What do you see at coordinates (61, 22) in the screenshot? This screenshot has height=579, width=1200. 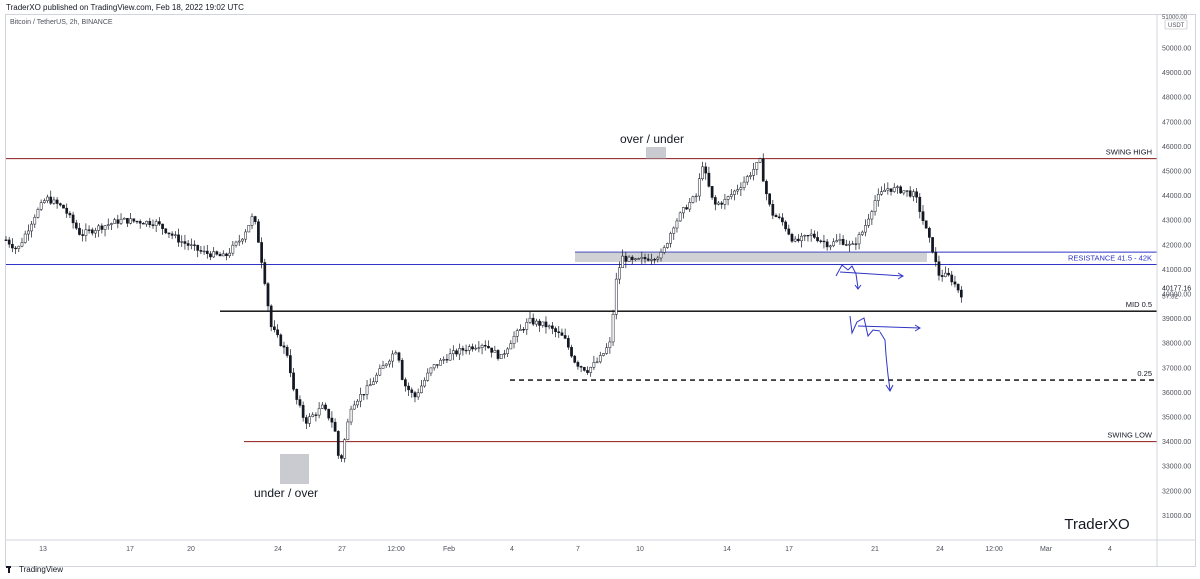 I see `symbol-legend: Bitcoin / TetherUS, 2h, BINANCE` at bounding box center [61, 22].